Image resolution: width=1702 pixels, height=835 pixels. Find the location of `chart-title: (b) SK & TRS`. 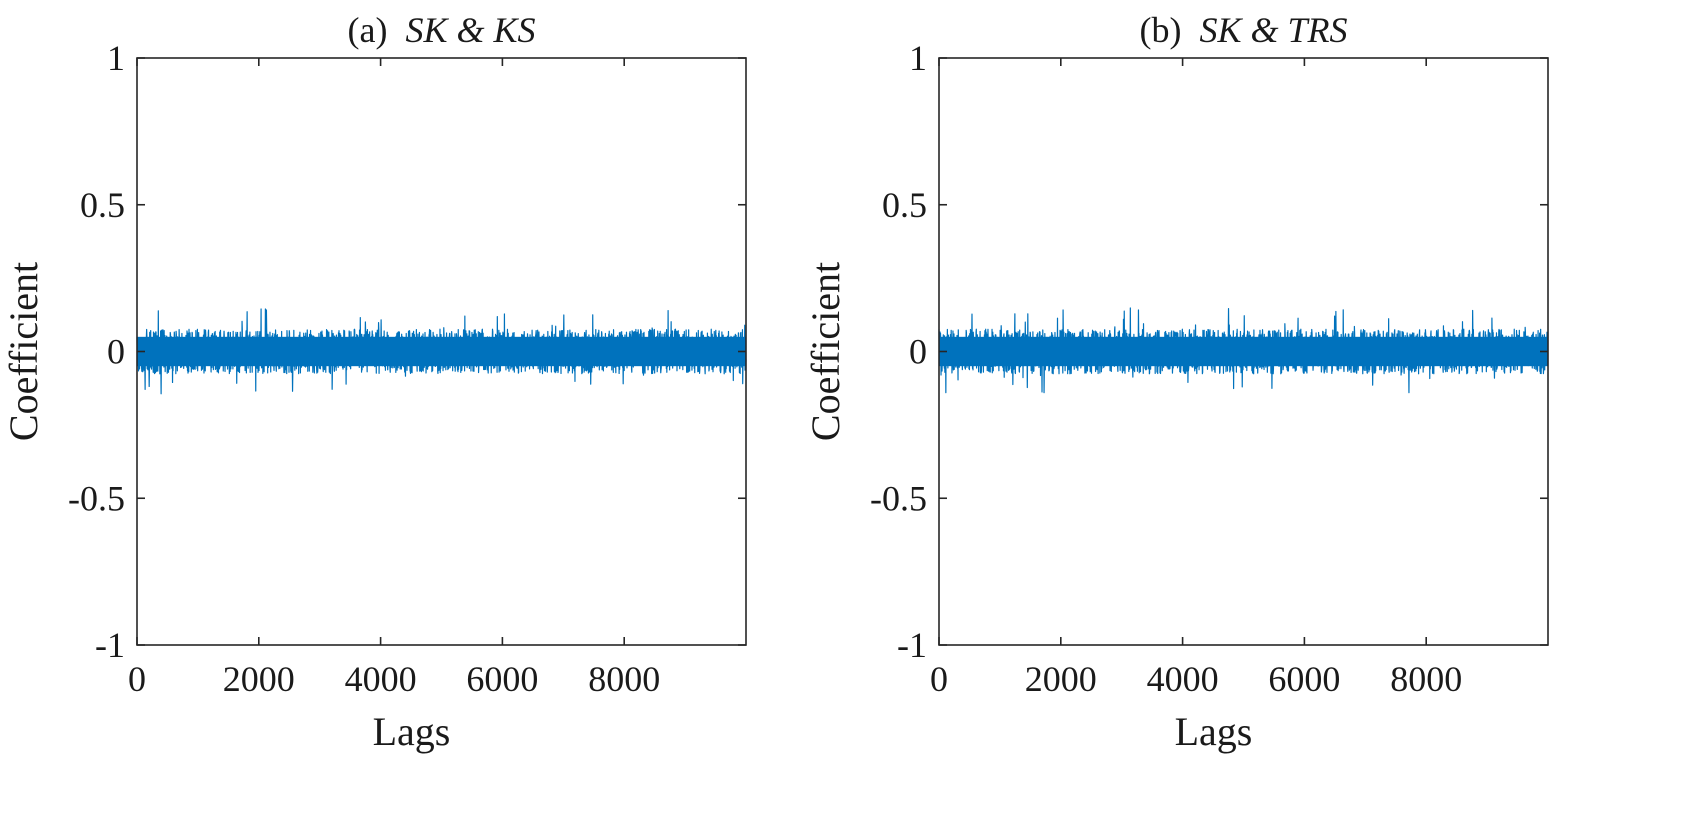

chart-title: (b) SK & TRS is located at coordinates (1243, 30).